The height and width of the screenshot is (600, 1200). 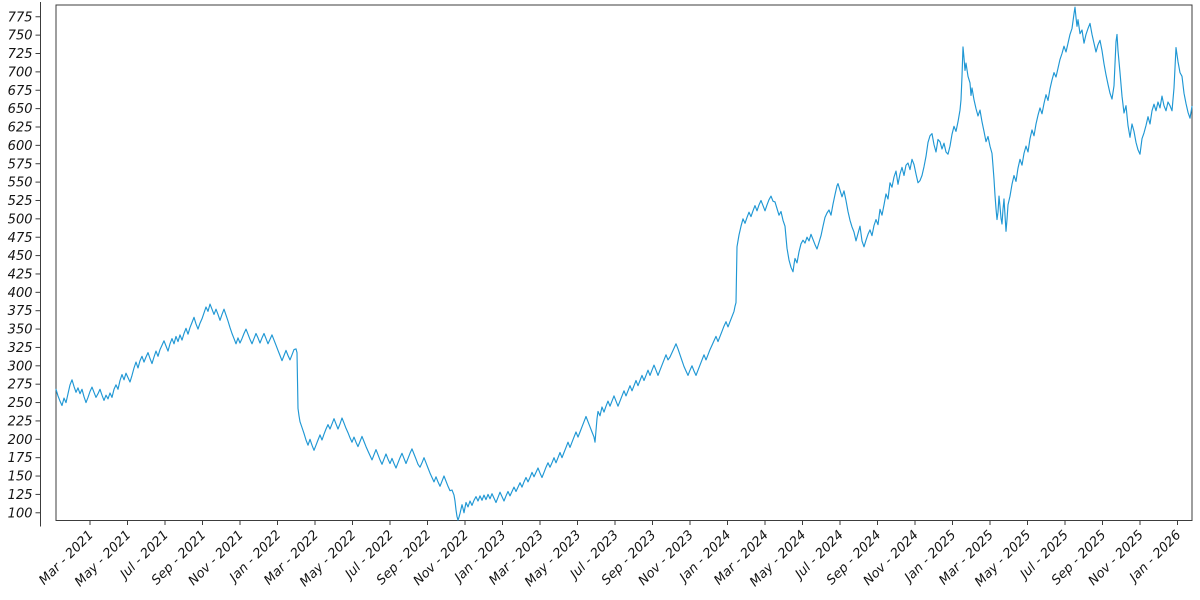 What do you see at coordinates (20, 201) in the screenshot?
I see `y-tick-label: 525` at bounding box center [20, 201].